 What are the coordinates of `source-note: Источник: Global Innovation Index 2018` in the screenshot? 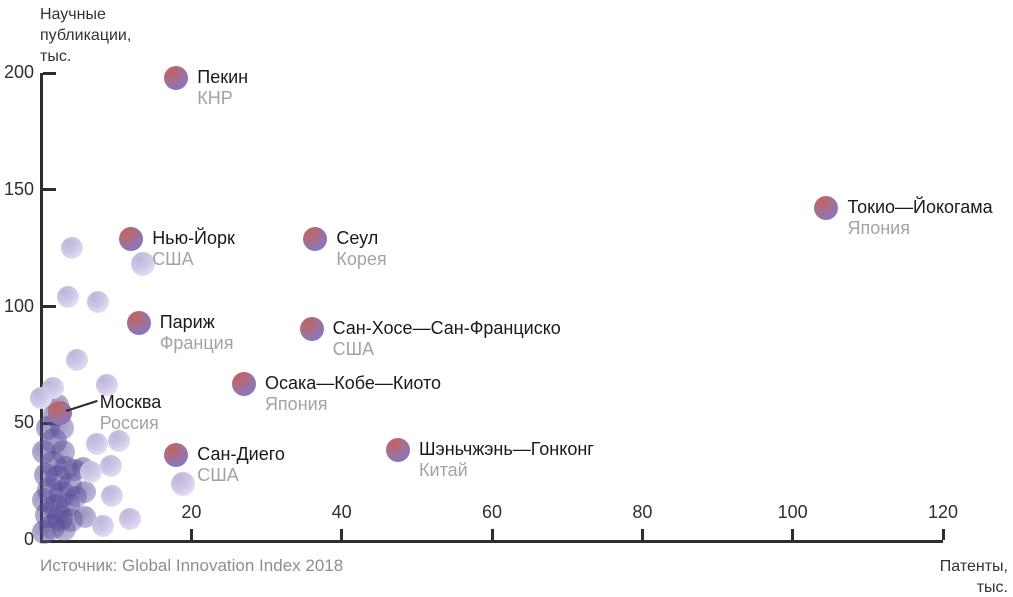 It's located at (192, 565).